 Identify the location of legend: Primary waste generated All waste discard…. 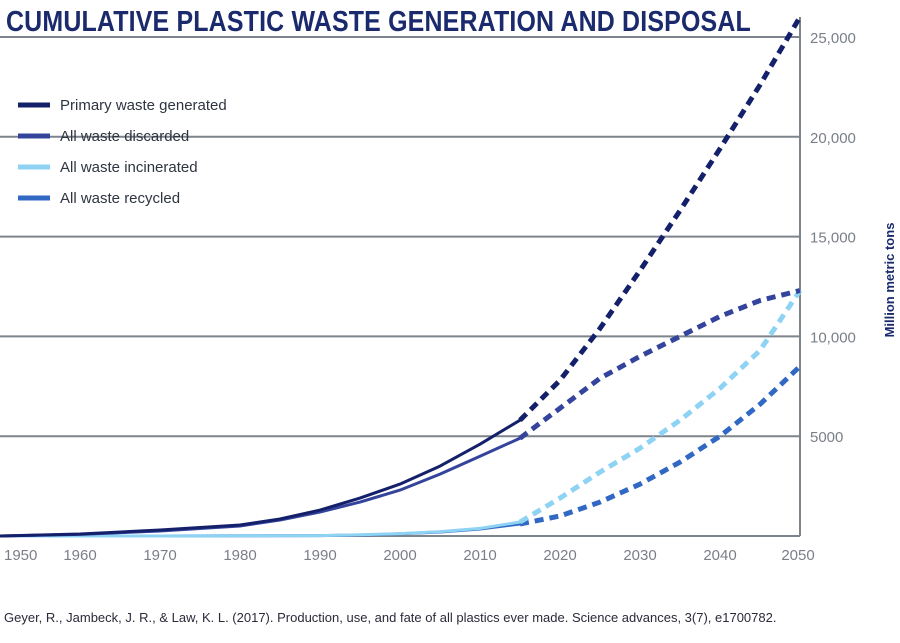
(122, 152).